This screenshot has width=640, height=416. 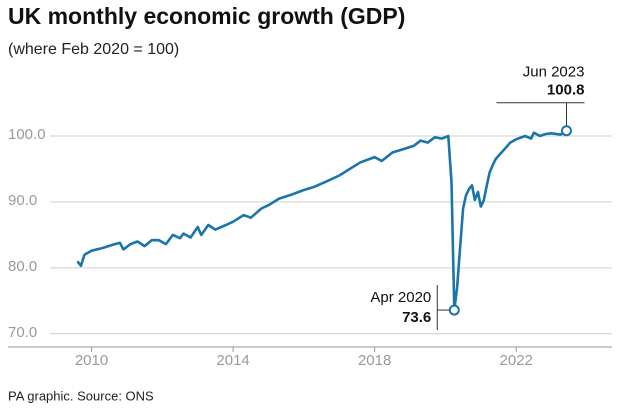 What do you see at coordinates (22, 200) in the screenshot?
I see `y-tick-label: 90.0` at bounding box center [22, 200].